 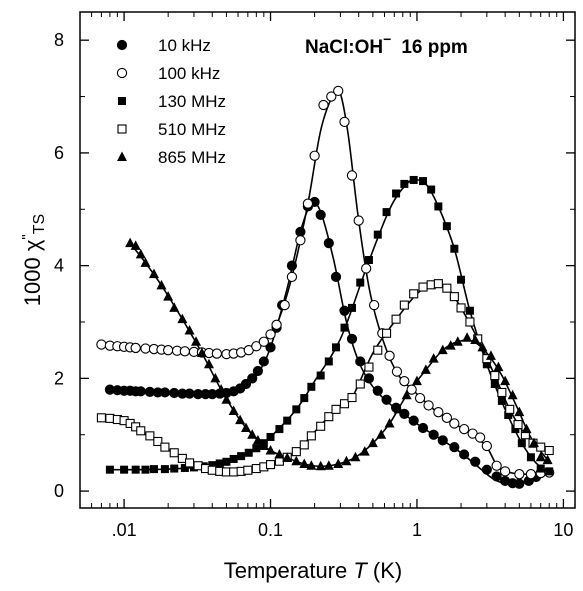 I want to click on legend: 10 kHz 100 kHz 130 MHz 510 MHz 865 MHz, so click(x=171, y=101).